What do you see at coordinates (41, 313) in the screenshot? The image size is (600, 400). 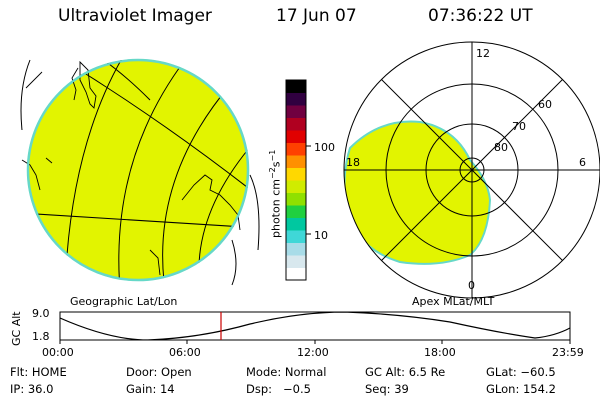 I see `altitude-ymax: 9.0` at bounding box center [41, 313].